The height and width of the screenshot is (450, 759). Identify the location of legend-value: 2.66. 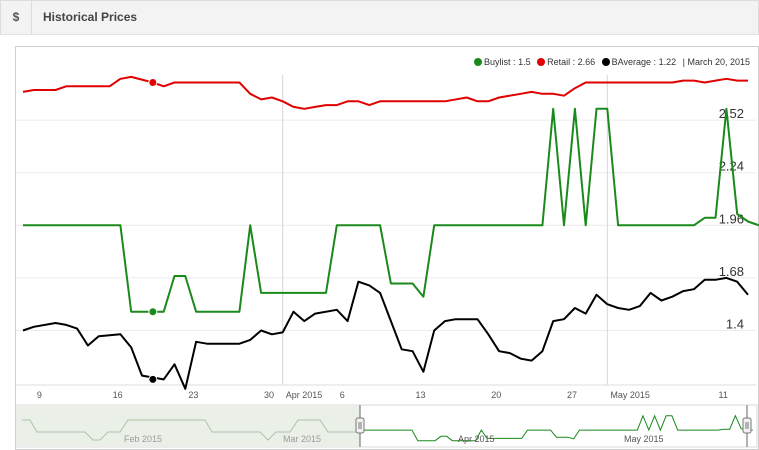
(586, 62).